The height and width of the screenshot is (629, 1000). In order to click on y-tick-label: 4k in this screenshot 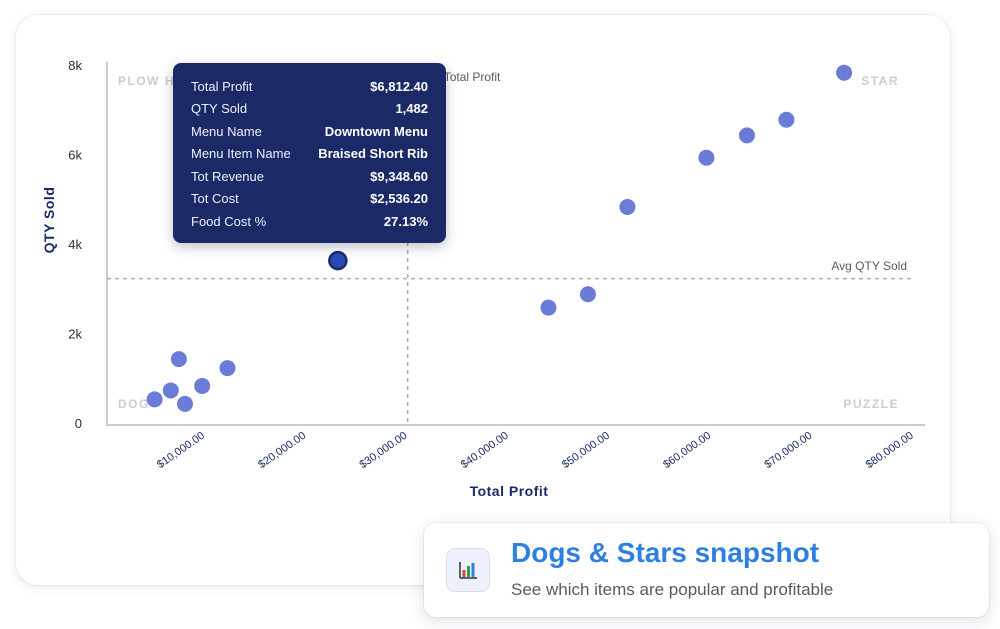, I will do `click(75, 244)`.